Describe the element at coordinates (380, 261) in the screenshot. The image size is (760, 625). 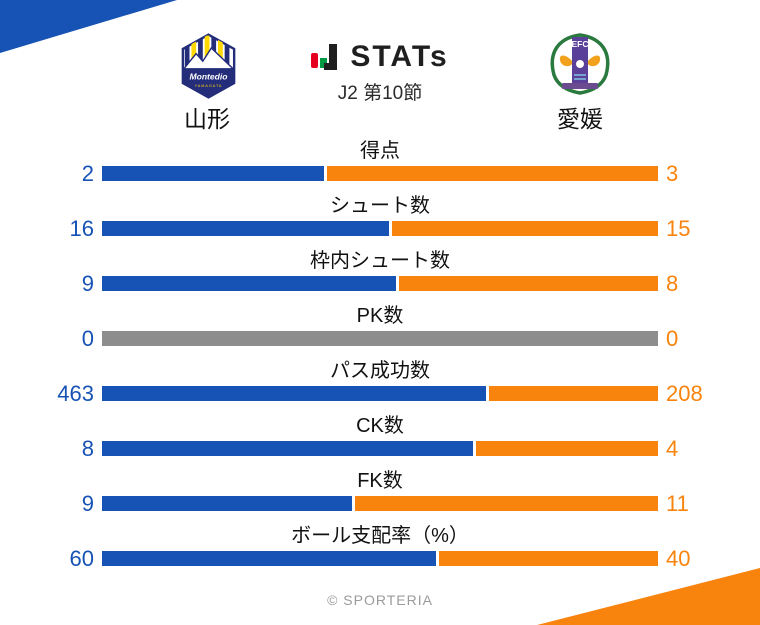
I see `stat-label: 枠内シュート数` at that location.